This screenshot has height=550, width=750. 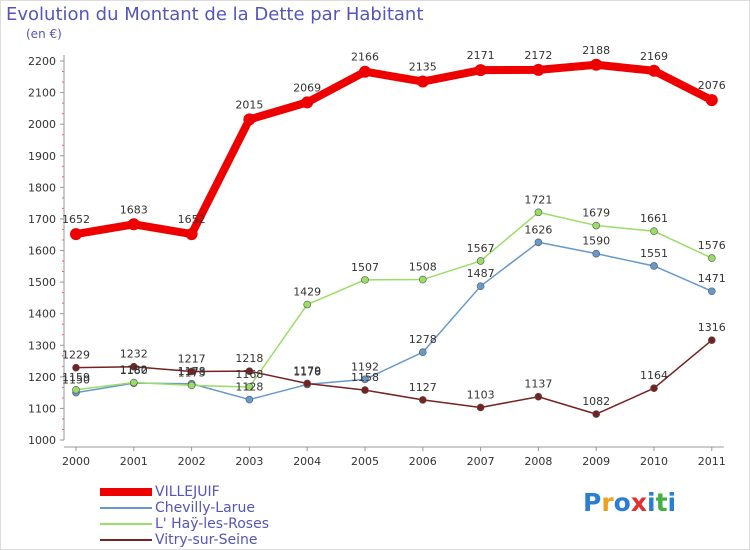 What do you see at coordinates (596, 461) in the screenshot?
I see `x-tick-label: 2009` at bounding box center [596, 461].